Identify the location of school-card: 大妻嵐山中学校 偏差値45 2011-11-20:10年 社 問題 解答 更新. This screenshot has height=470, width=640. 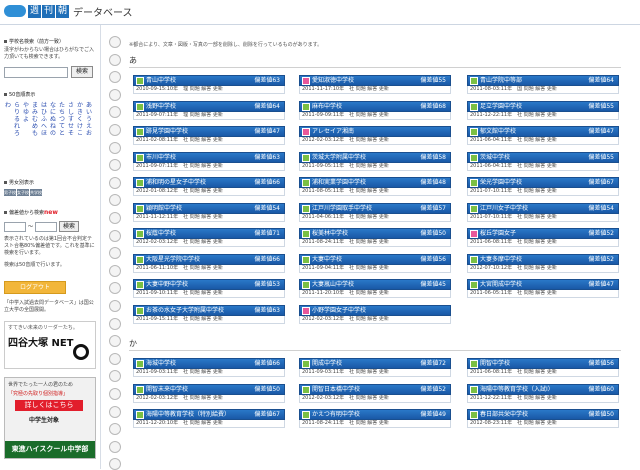
(375, 288).